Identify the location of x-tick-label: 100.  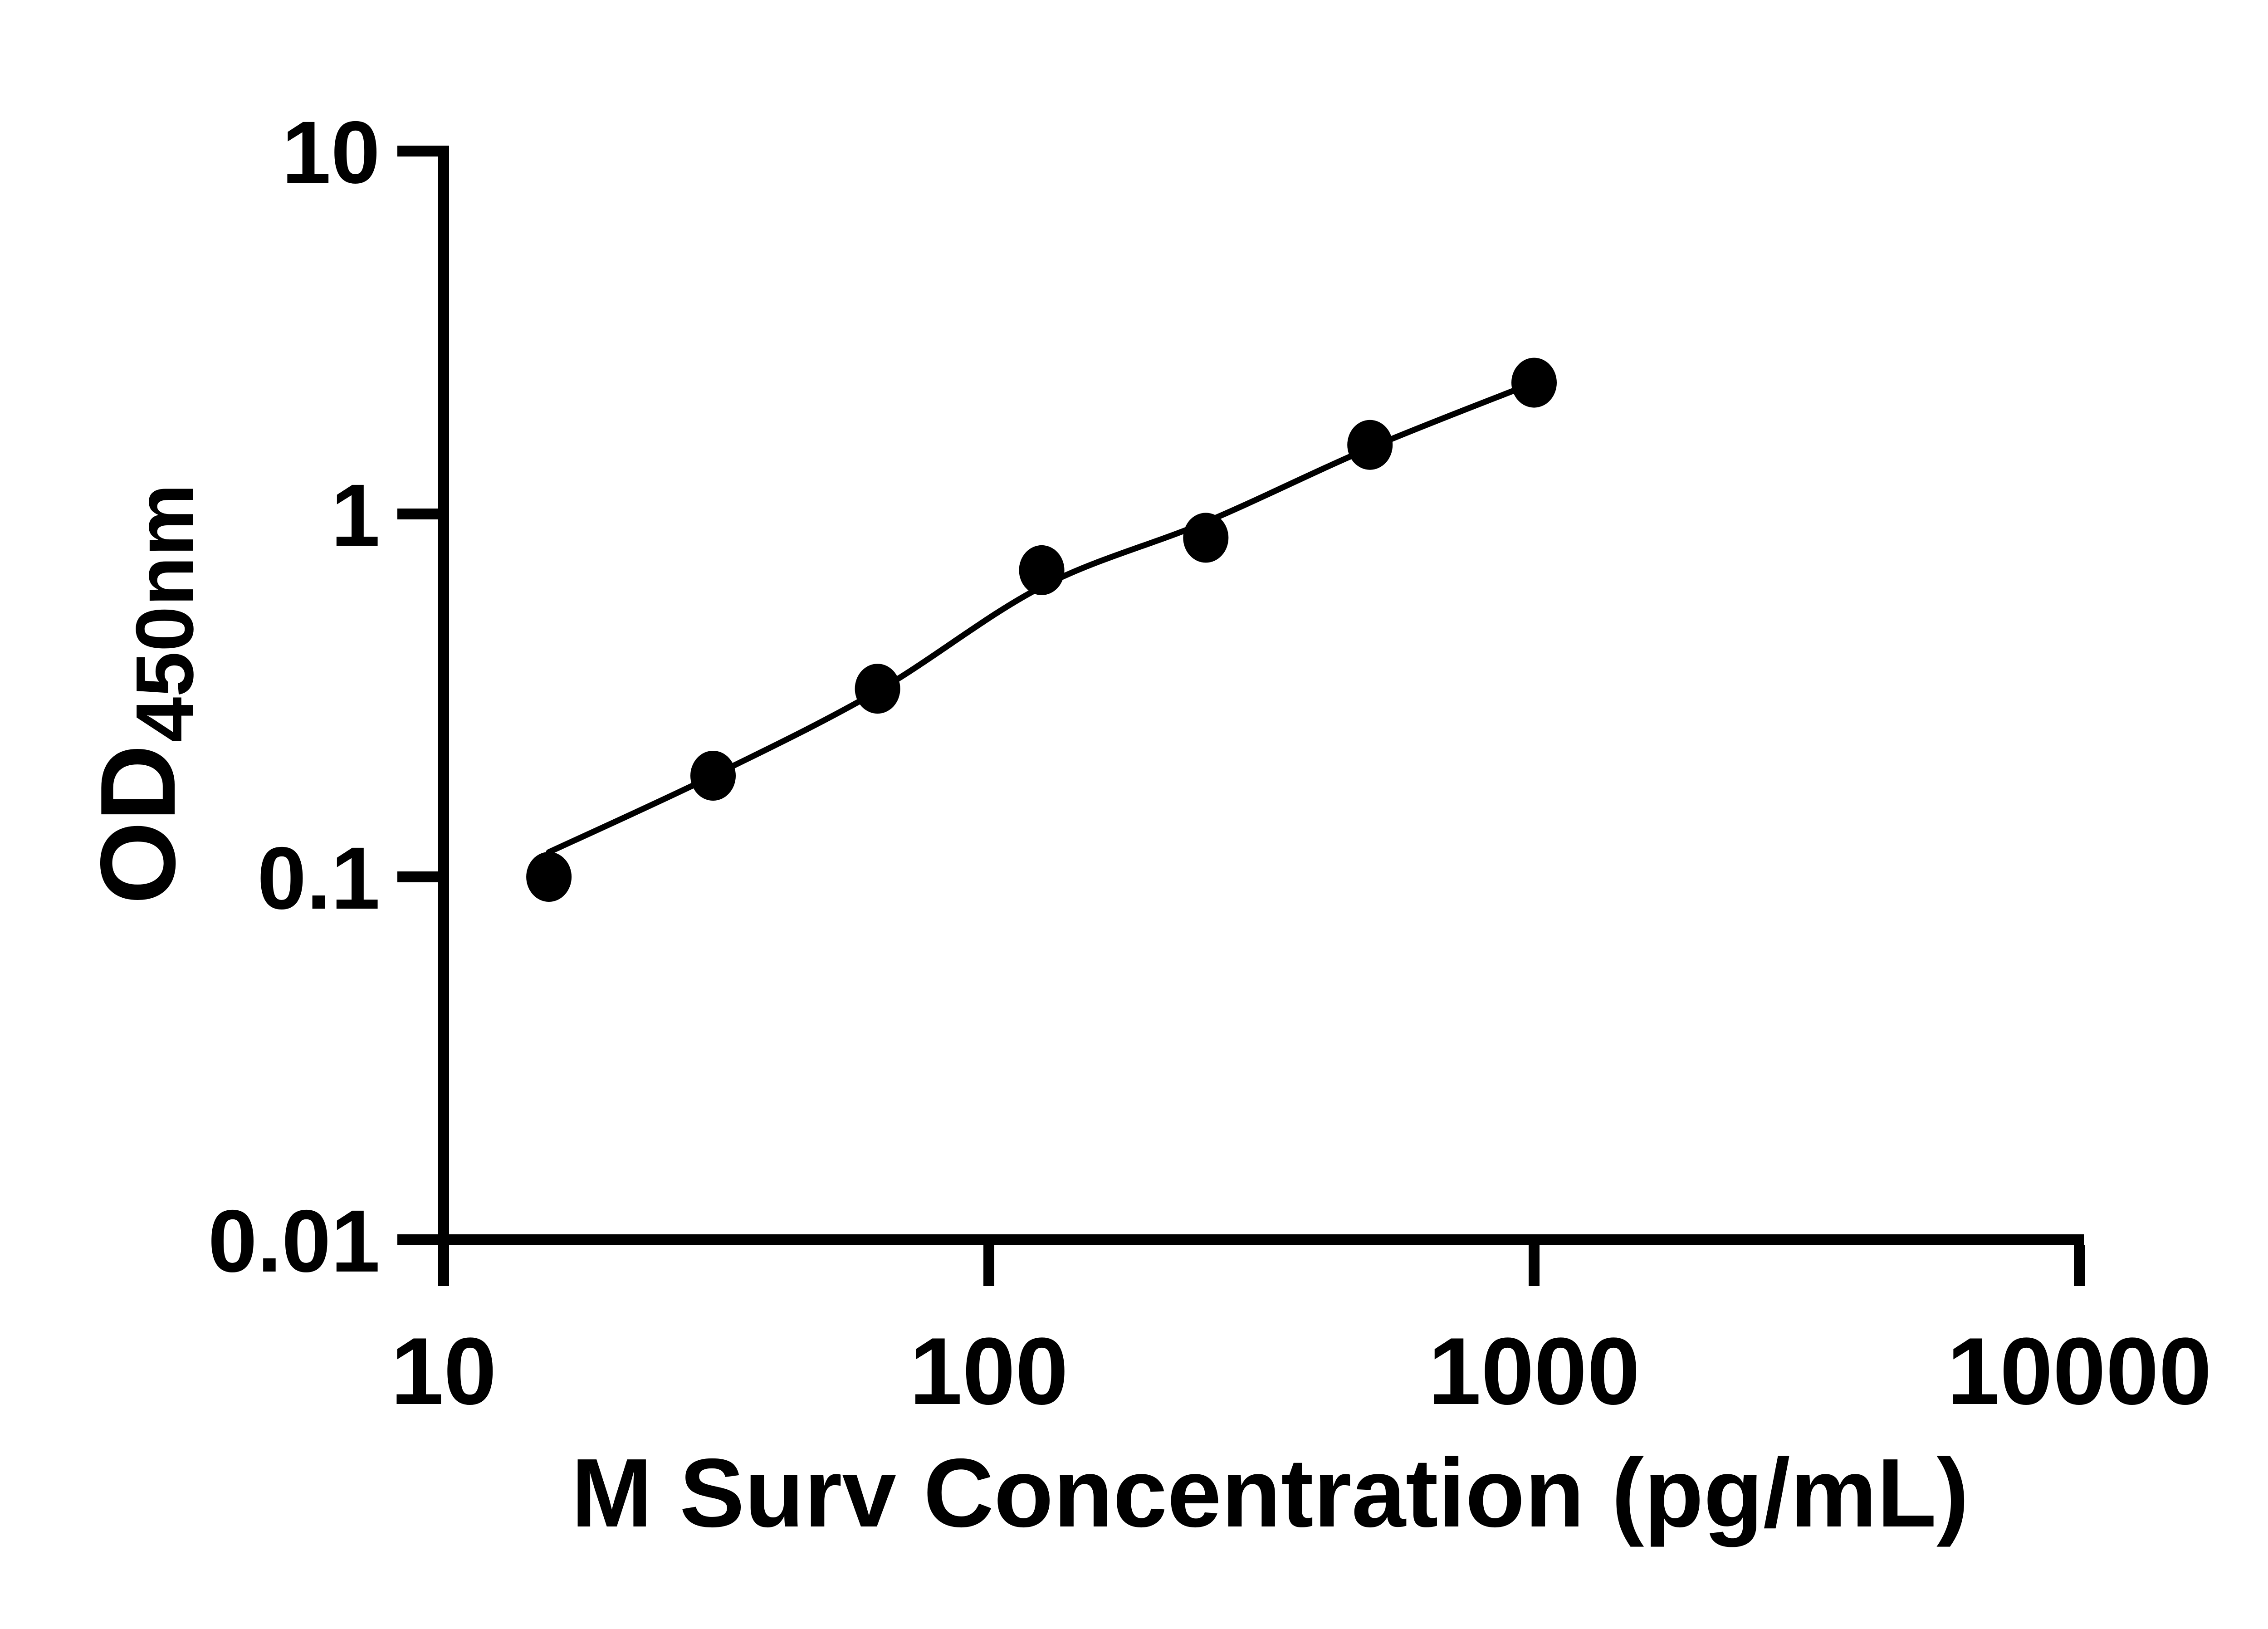
(989, 1371).